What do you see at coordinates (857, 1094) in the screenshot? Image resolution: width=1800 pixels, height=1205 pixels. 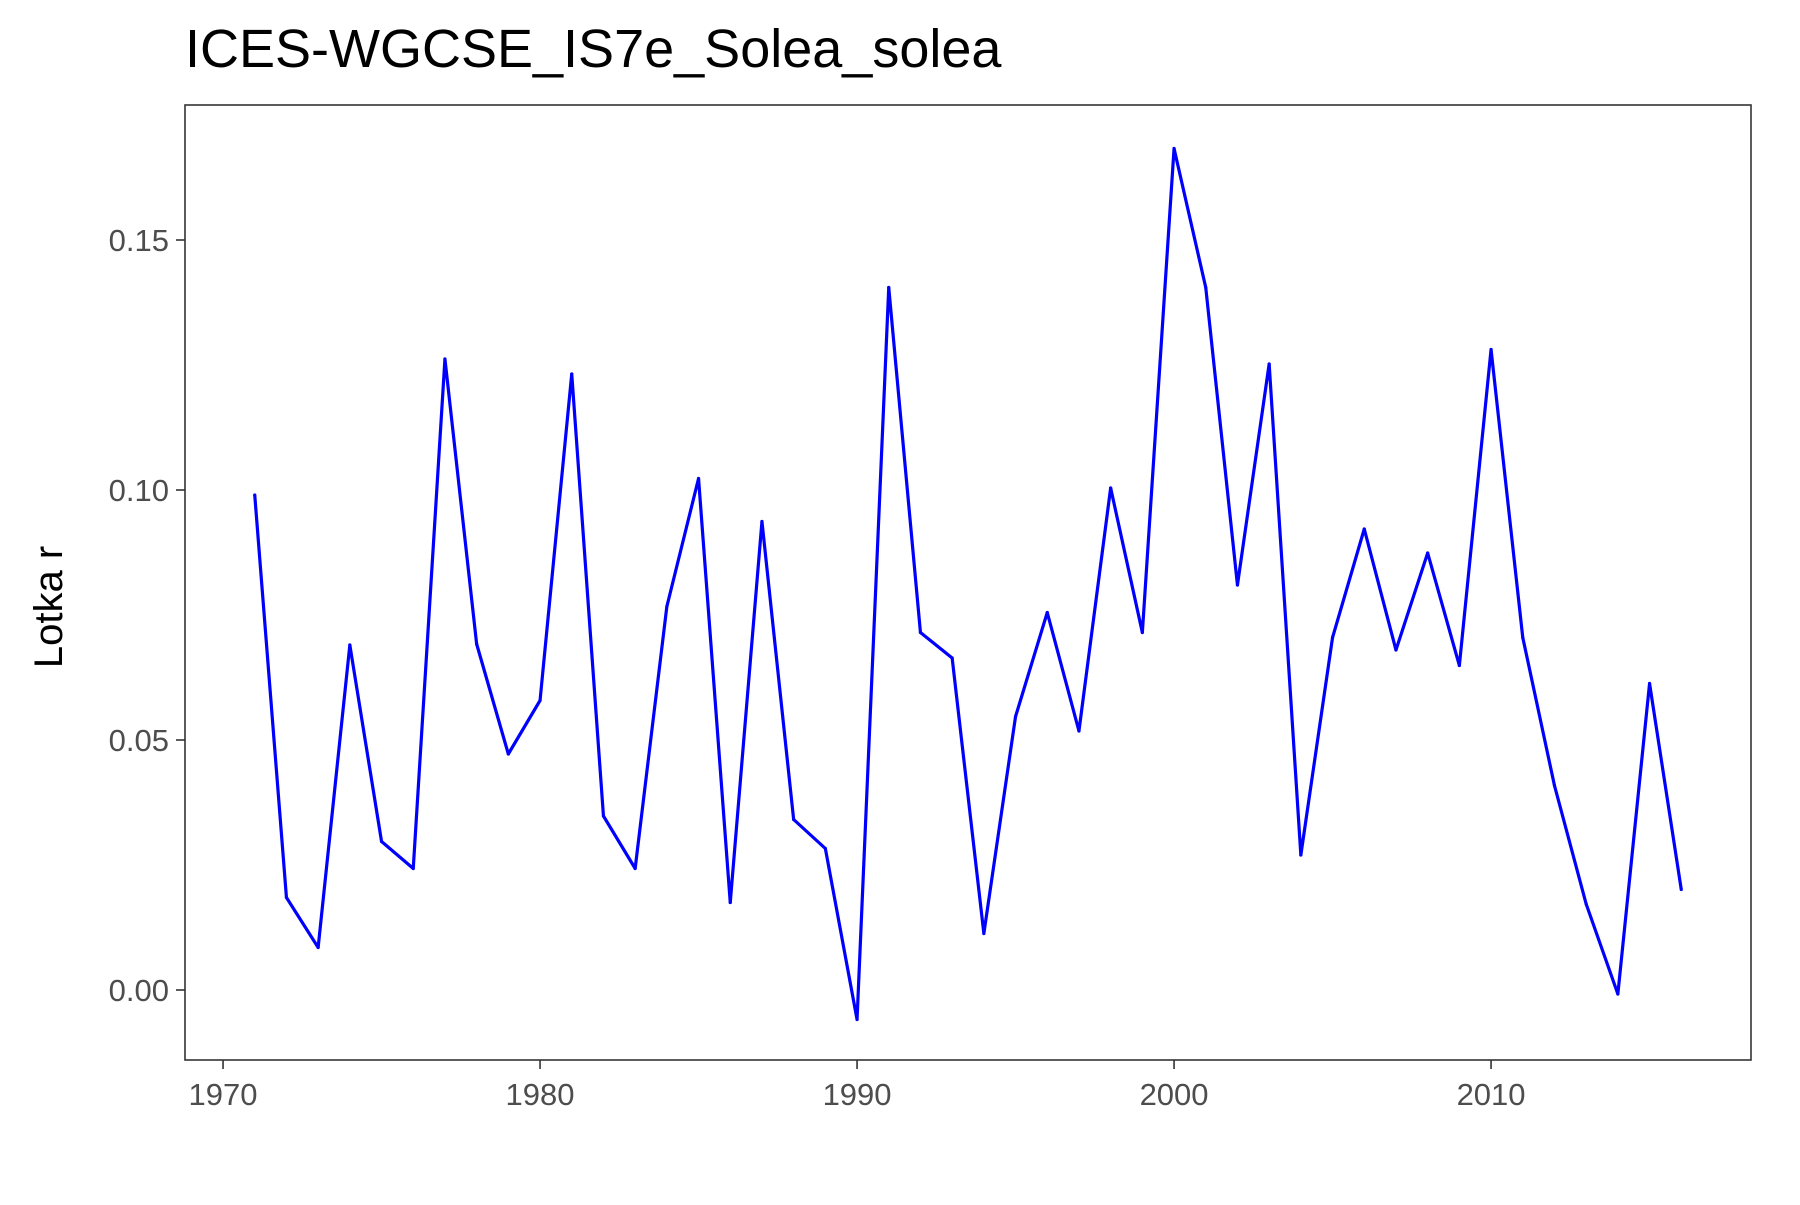 I see `x-tick-label: 1990` at bounding box center [857, 1094].